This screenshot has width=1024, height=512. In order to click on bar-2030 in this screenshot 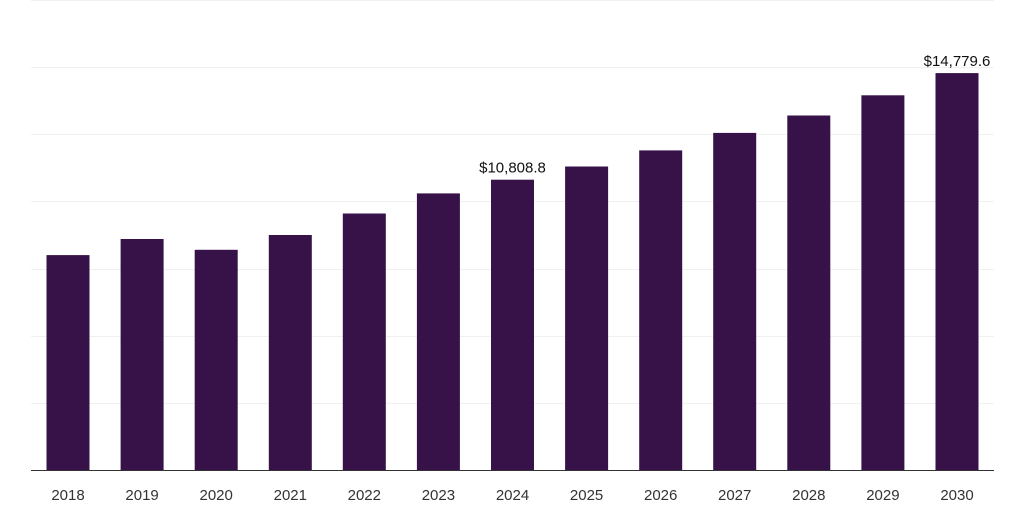, I will do `click(957, 271)`.